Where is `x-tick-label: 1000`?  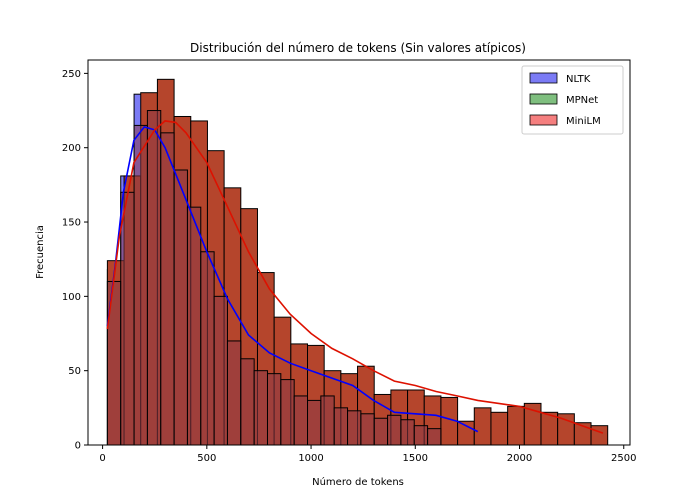
x-tick-label: 1000 is located at coordinates (310, 458).